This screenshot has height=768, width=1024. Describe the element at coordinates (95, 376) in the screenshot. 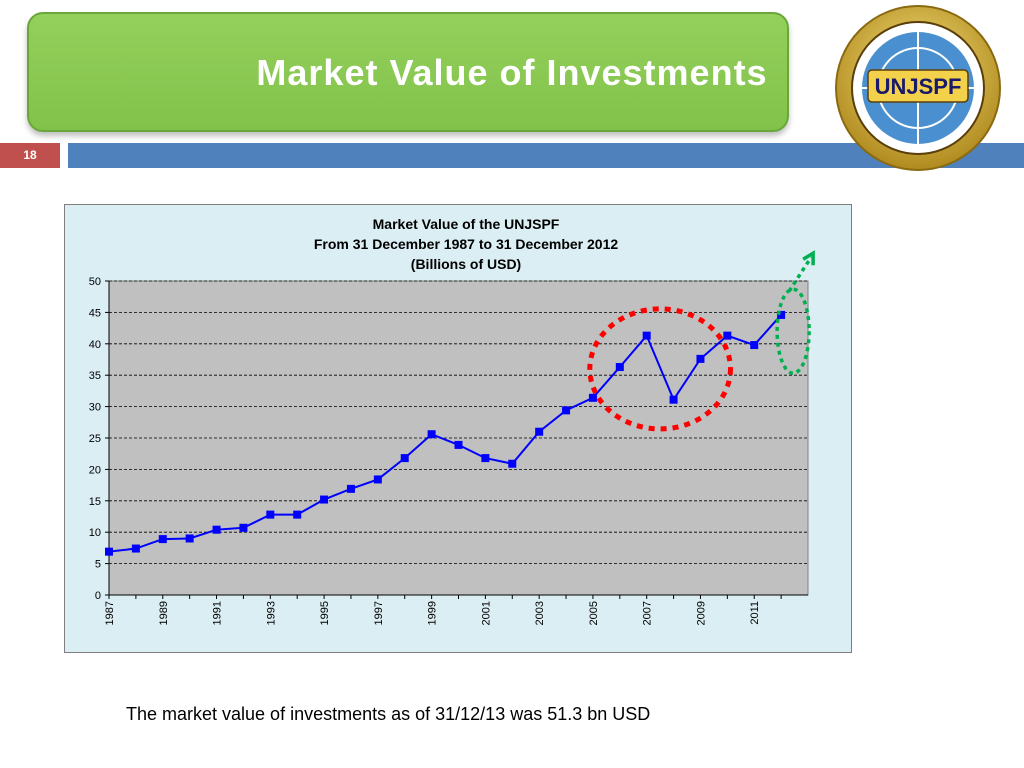

I see `y-tick-label: 35` at that location.